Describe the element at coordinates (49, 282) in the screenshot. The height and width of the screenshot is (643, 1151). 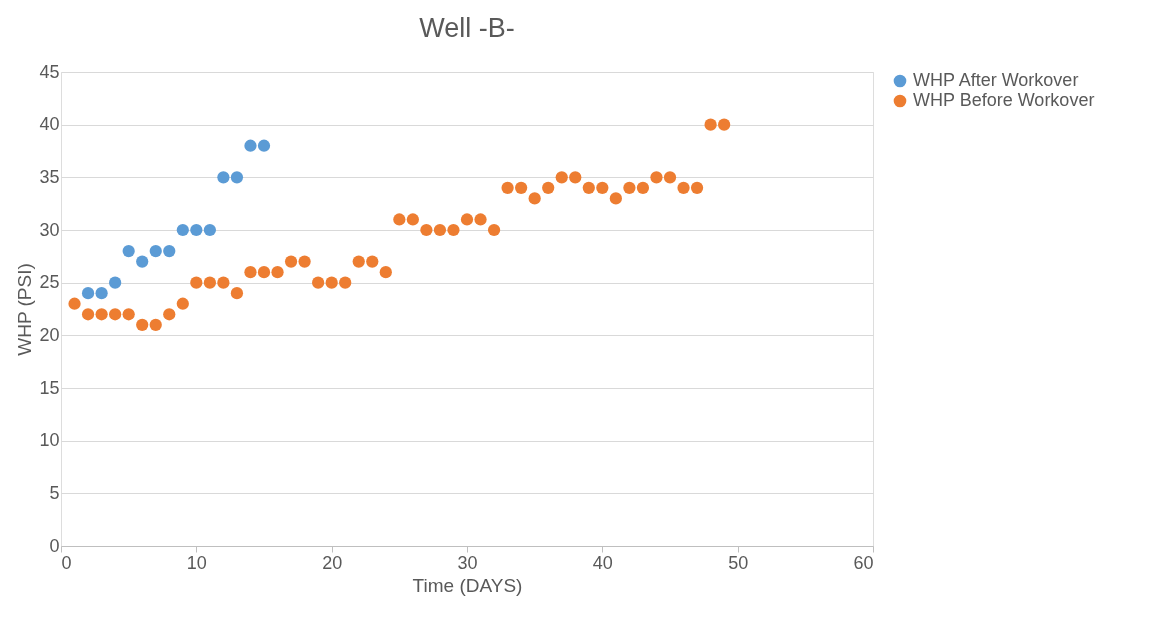
I see `y-tick-label: 25` at that location.